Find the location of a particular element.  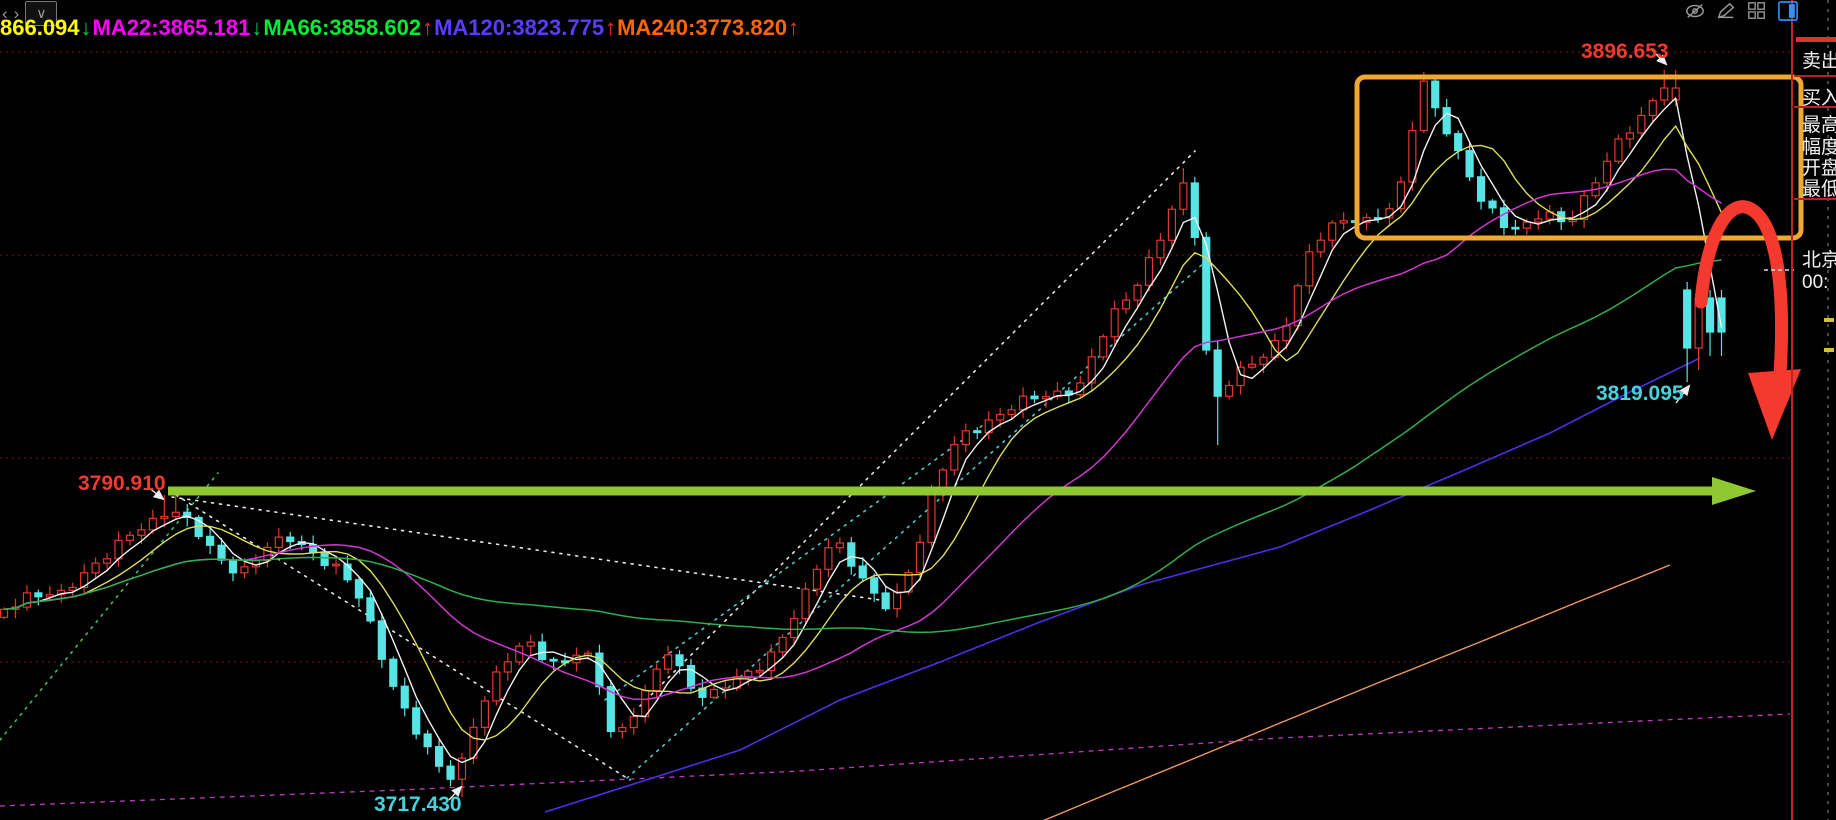

top-left-toolbar: ‹ › ∨ is located at coordinates (30, 13).